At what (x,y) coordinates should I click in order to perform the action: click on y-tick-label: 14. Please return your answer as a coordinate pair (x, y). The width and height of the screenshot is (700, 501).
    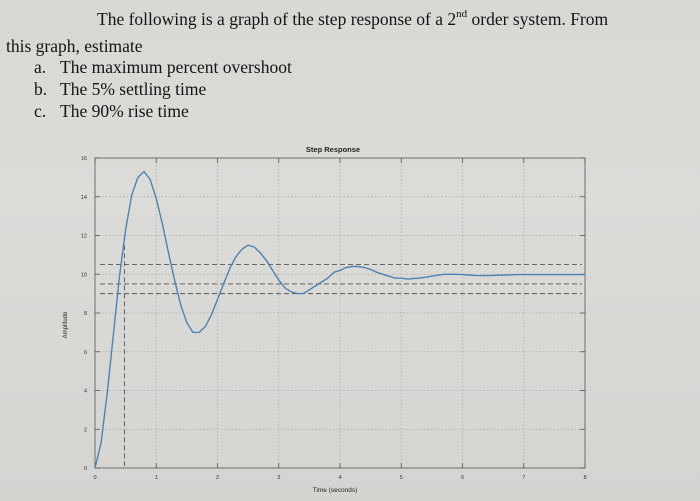
    Looking at the image, I should click on (84, 198).